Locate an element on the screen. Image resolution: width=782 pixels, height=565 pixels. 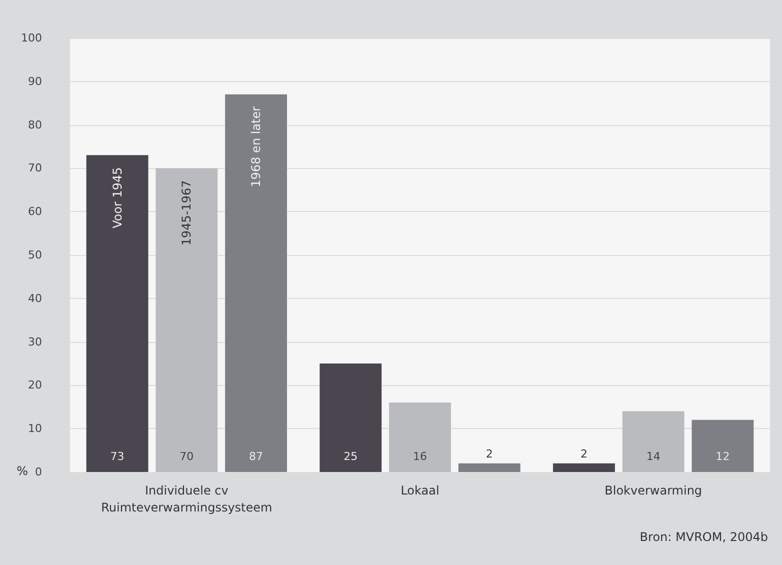
y-tick-label: 10 is located at coordinates (35, 429).